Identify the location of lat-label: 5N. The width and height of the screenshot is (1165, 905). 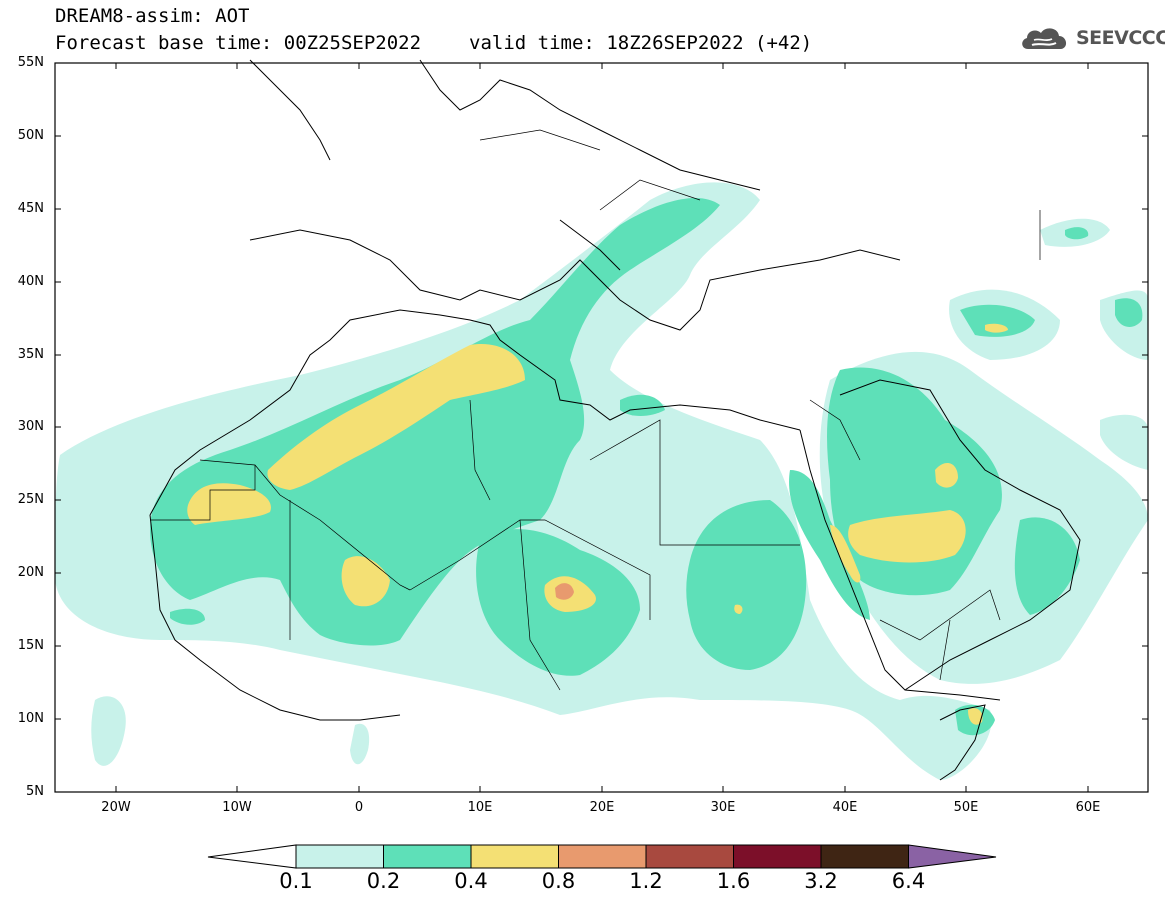
(35, 791).